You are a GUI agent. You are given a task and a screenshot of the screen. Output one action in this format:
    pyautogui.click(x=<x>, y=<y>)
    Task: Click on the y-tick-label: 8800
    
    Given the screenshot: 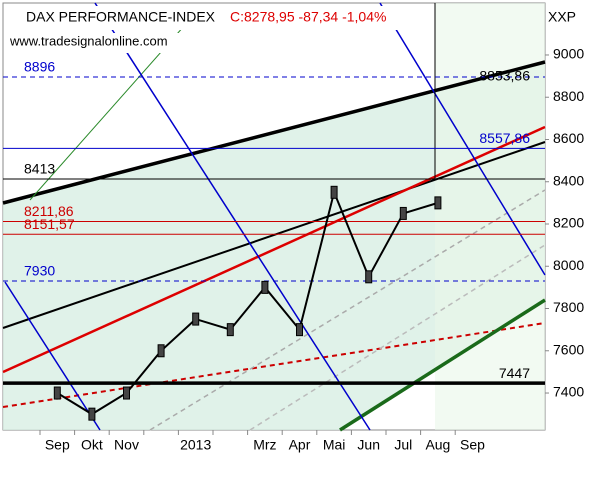 What is the action you would take?
    pyautogui.click(x=568, y=96)
    